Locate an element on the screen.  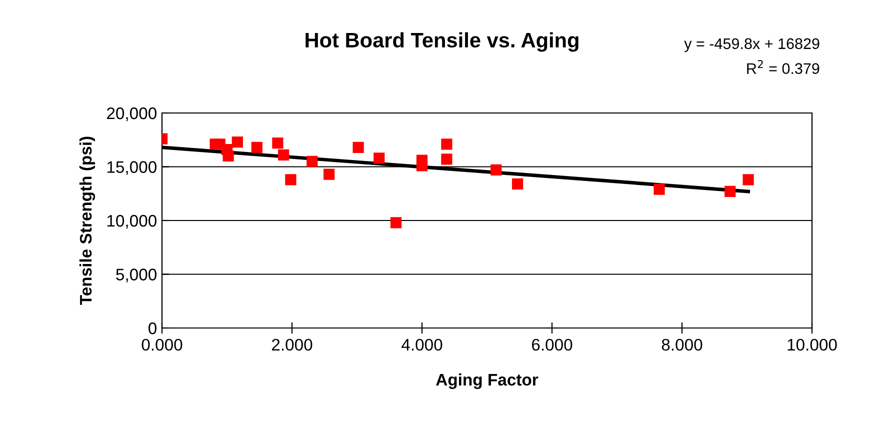
y-tick-label: 5,000 is located at coordinates (136, 275).